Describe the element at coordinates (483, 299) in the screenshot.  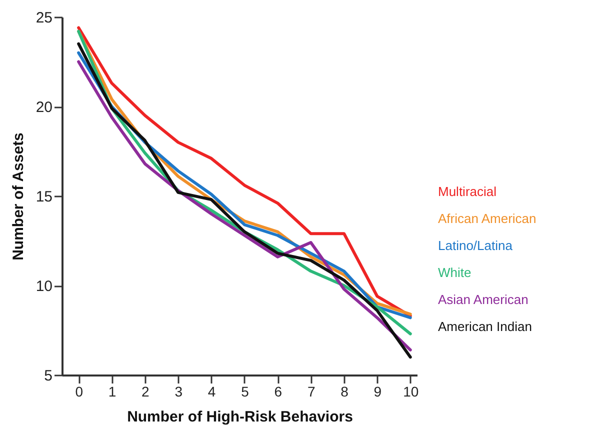
I see `text: Asian American` at that location.